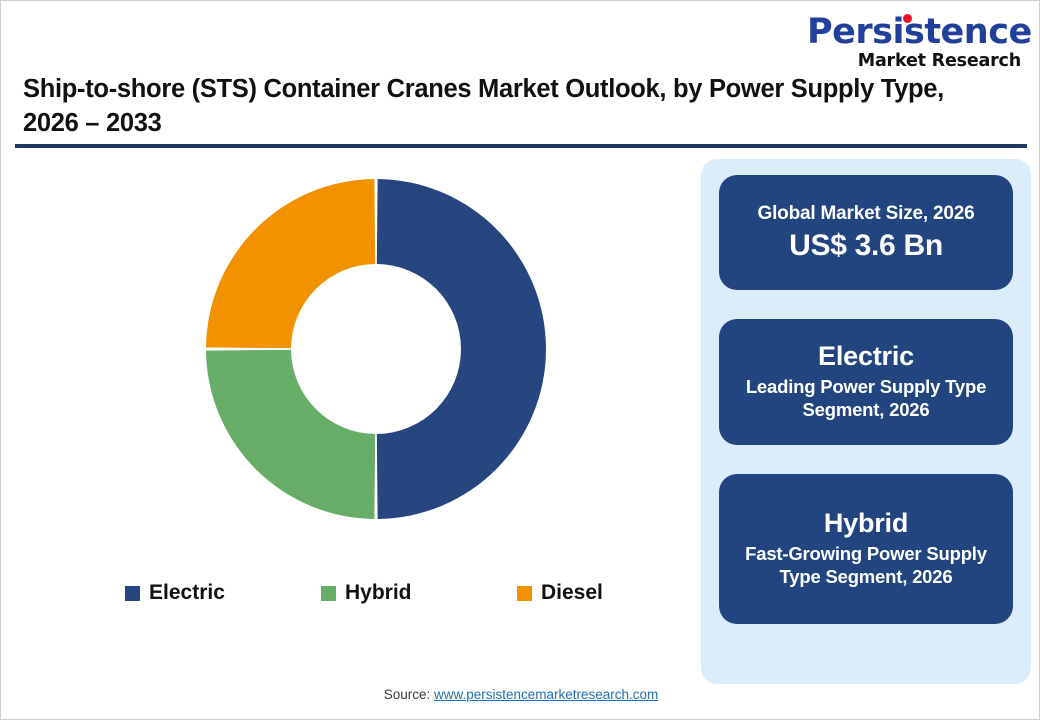 This screenshot has width=1040, height=720. What do you see at coordinates (461, 349) in the screenshot?
I see `donut-slice-electric` at bounding box center [461, 349].